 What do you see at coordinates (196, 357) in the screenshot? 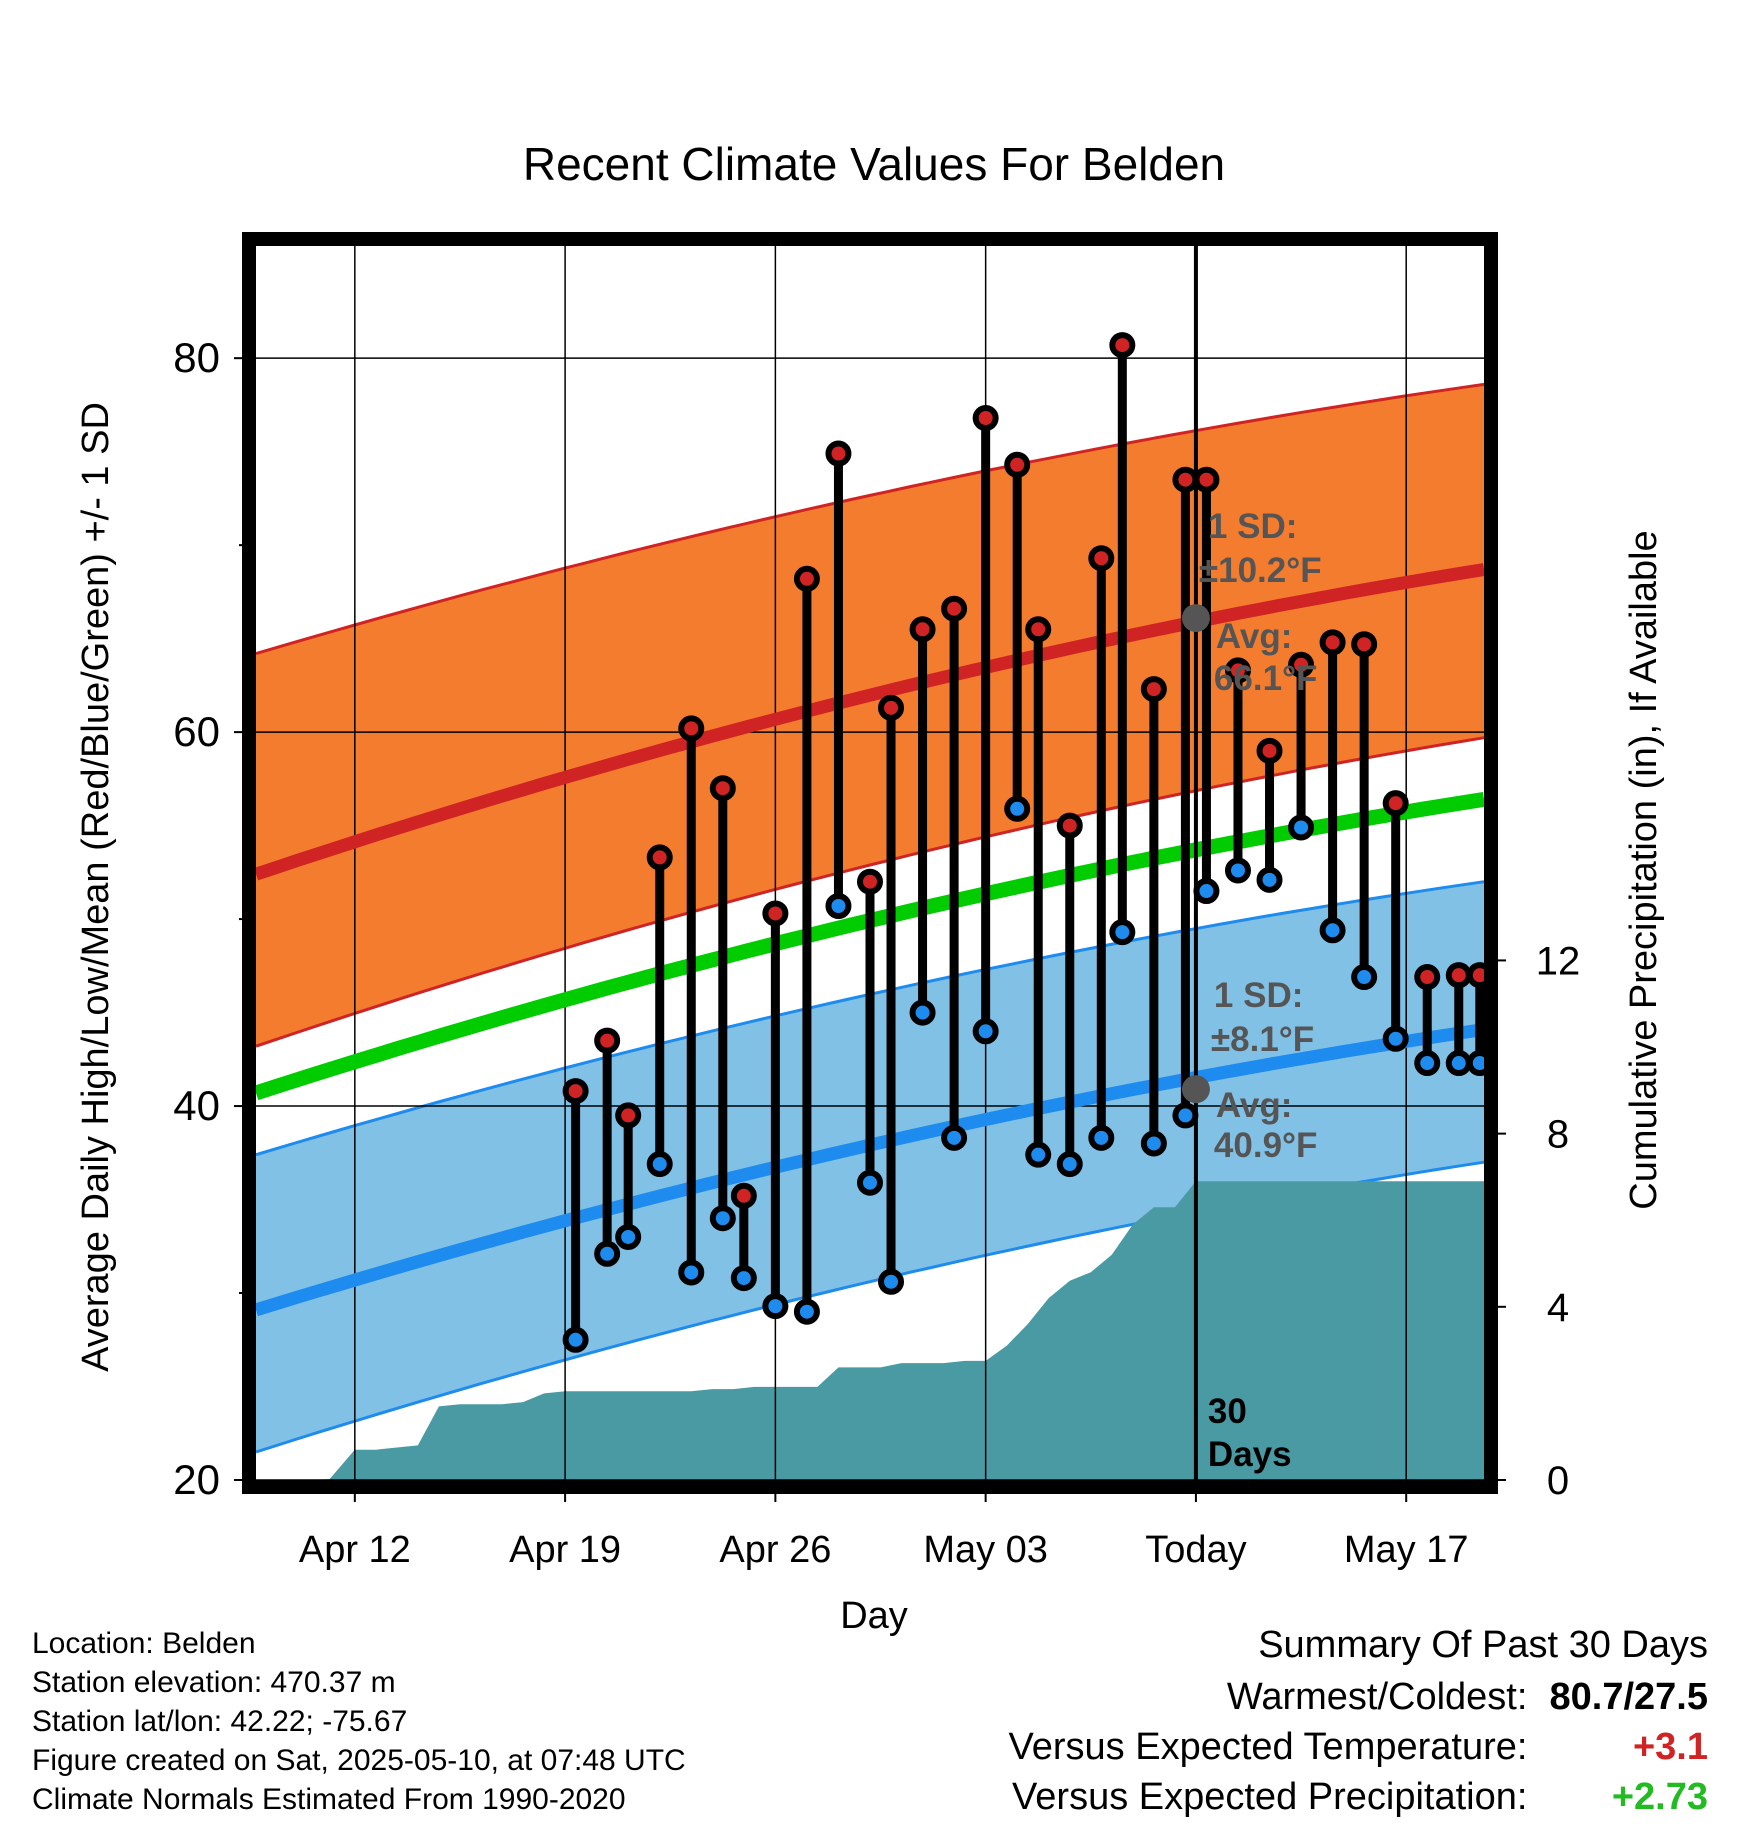
I see `y-left-tick-label: 80` at bounding box center [196, 357].